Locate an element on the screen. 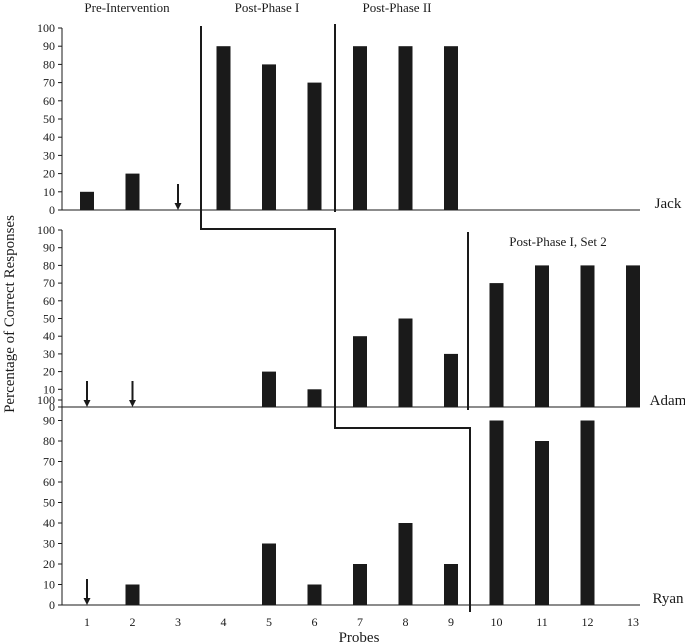 The width and height of the screenshot is (685, 644). x-tick-label: 2 is located at coordinates (133, 622).